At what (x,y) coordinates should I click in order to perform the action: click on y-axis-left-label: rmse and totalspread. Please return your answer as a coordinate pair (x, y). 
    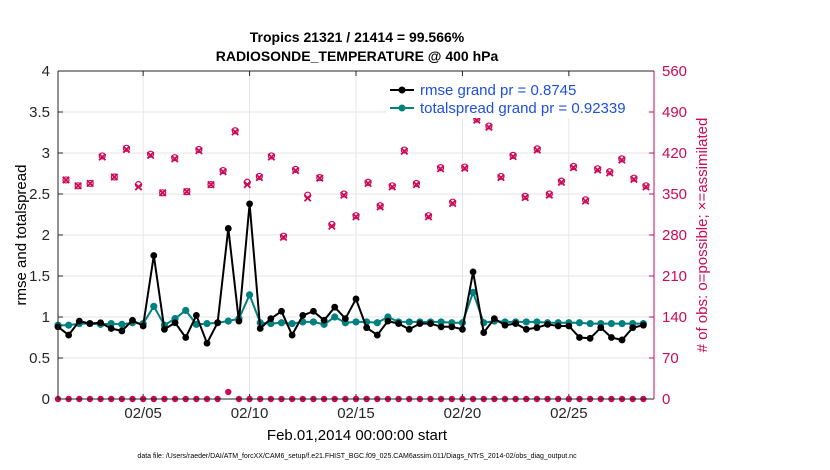
    Looking at the image, I should click on (21, 235).